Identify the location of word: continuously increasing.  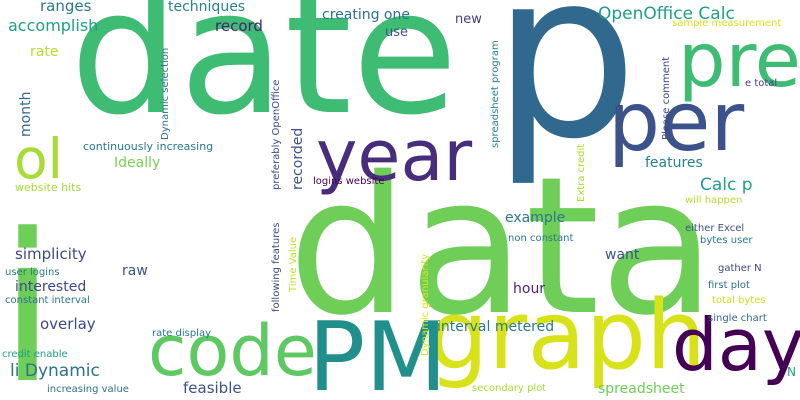
(148, 146).